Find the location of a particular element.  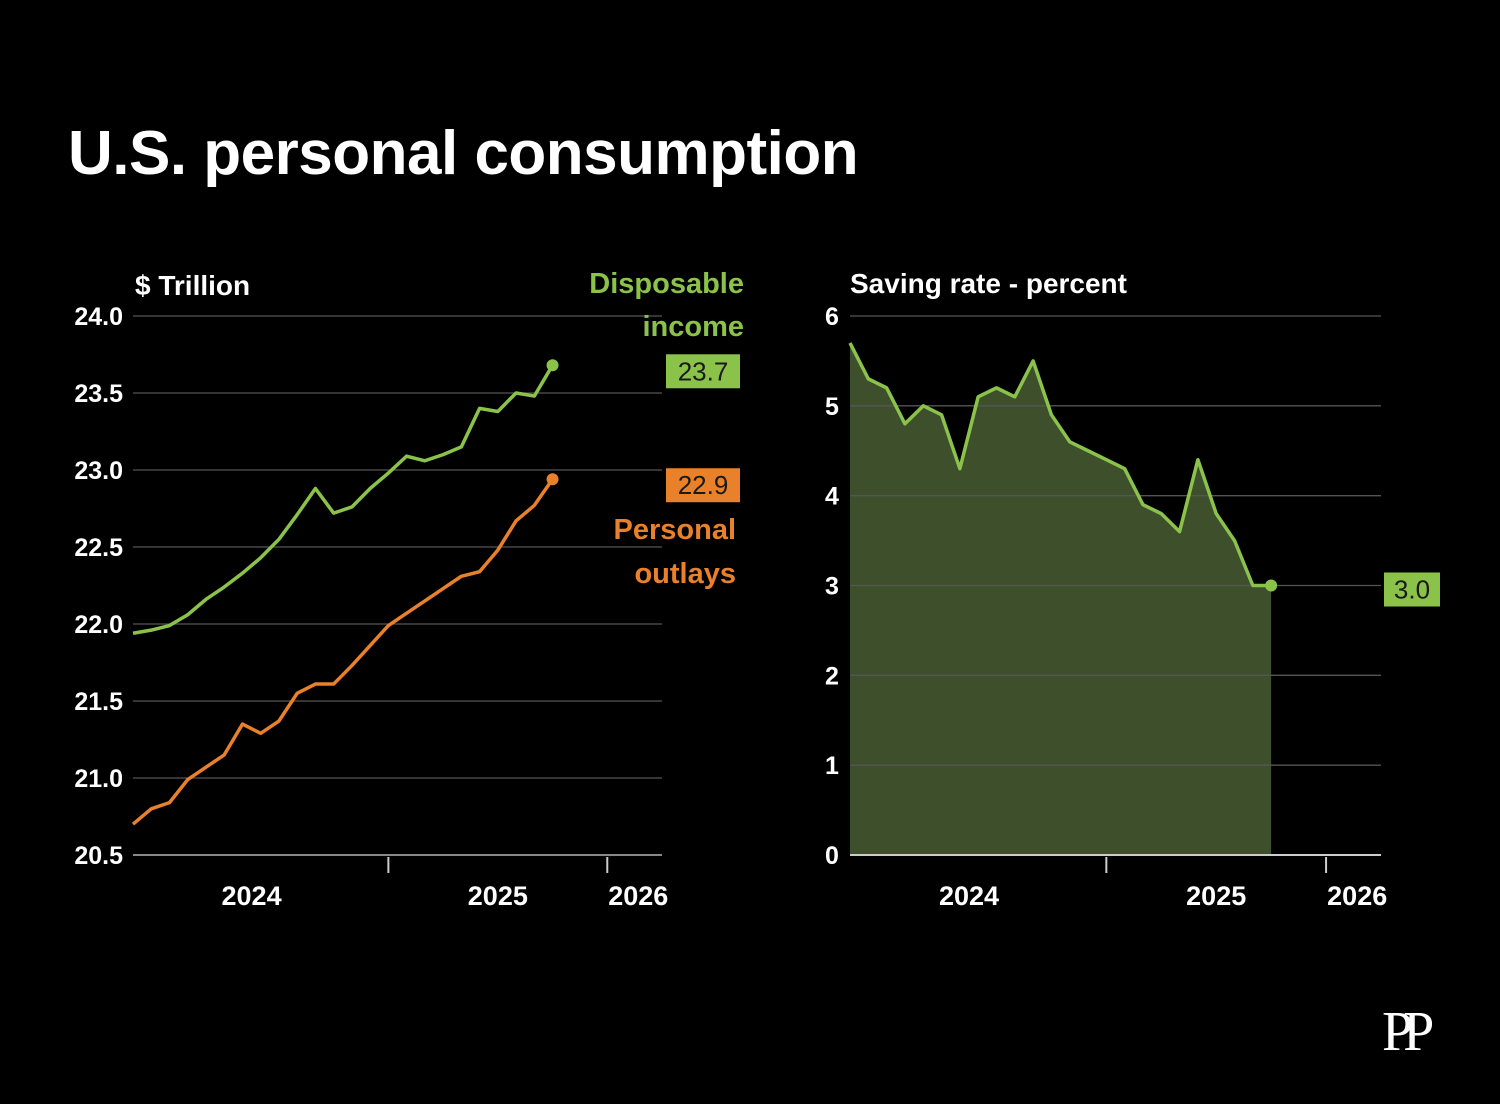

y-tick-label: 2 is located at coordinates (832, 676).